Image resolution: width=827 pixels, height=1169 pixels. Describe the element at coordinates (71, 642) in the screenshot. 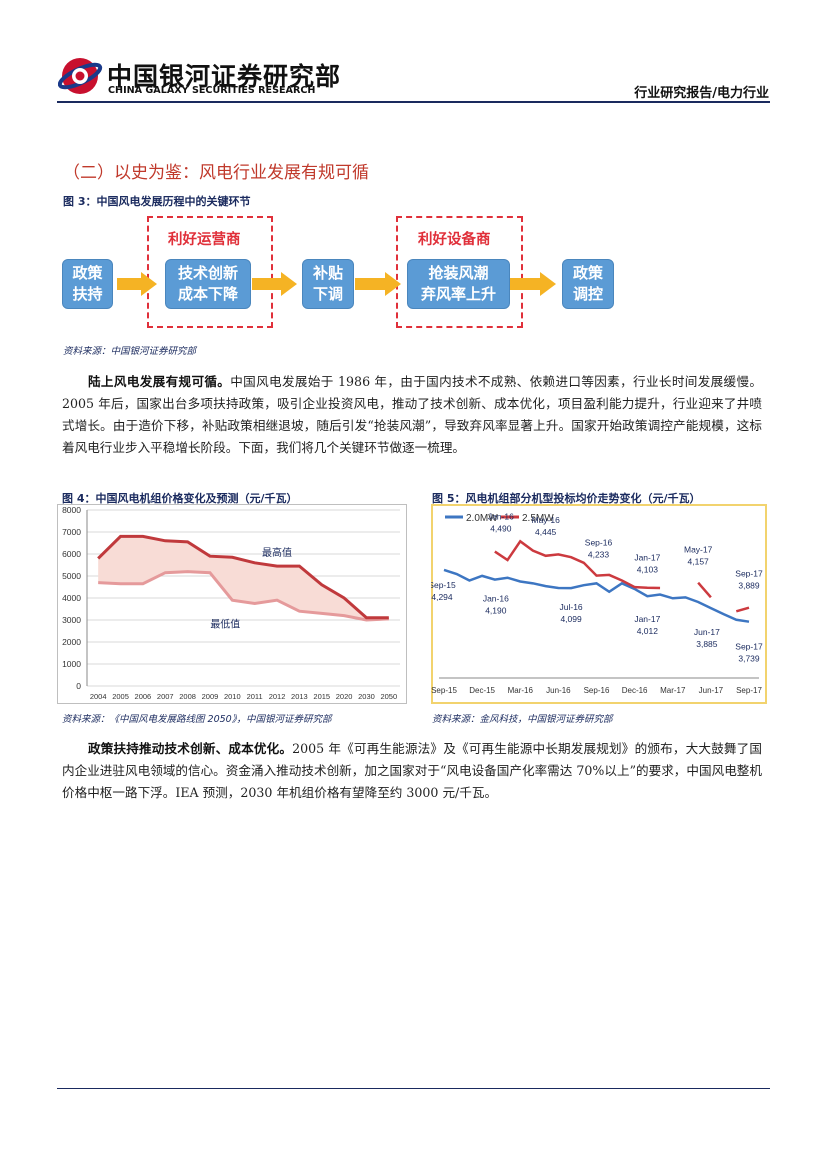

I see `y-tick-label: 2000` at that location.